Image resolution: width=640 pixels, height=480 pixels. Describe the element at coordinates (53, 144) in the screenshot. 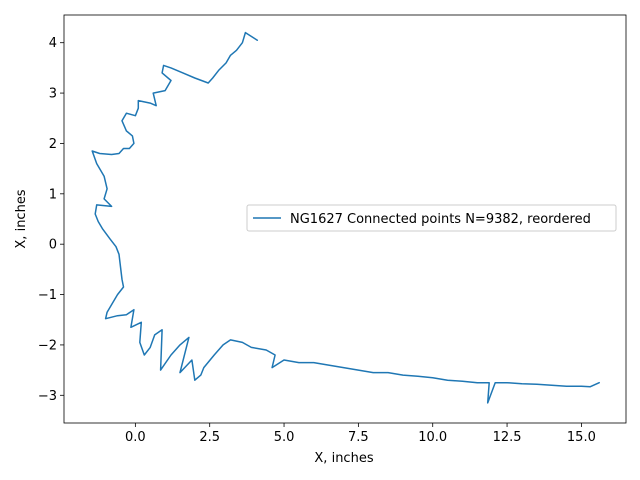

I see `y-tick-label: 2` at that location.